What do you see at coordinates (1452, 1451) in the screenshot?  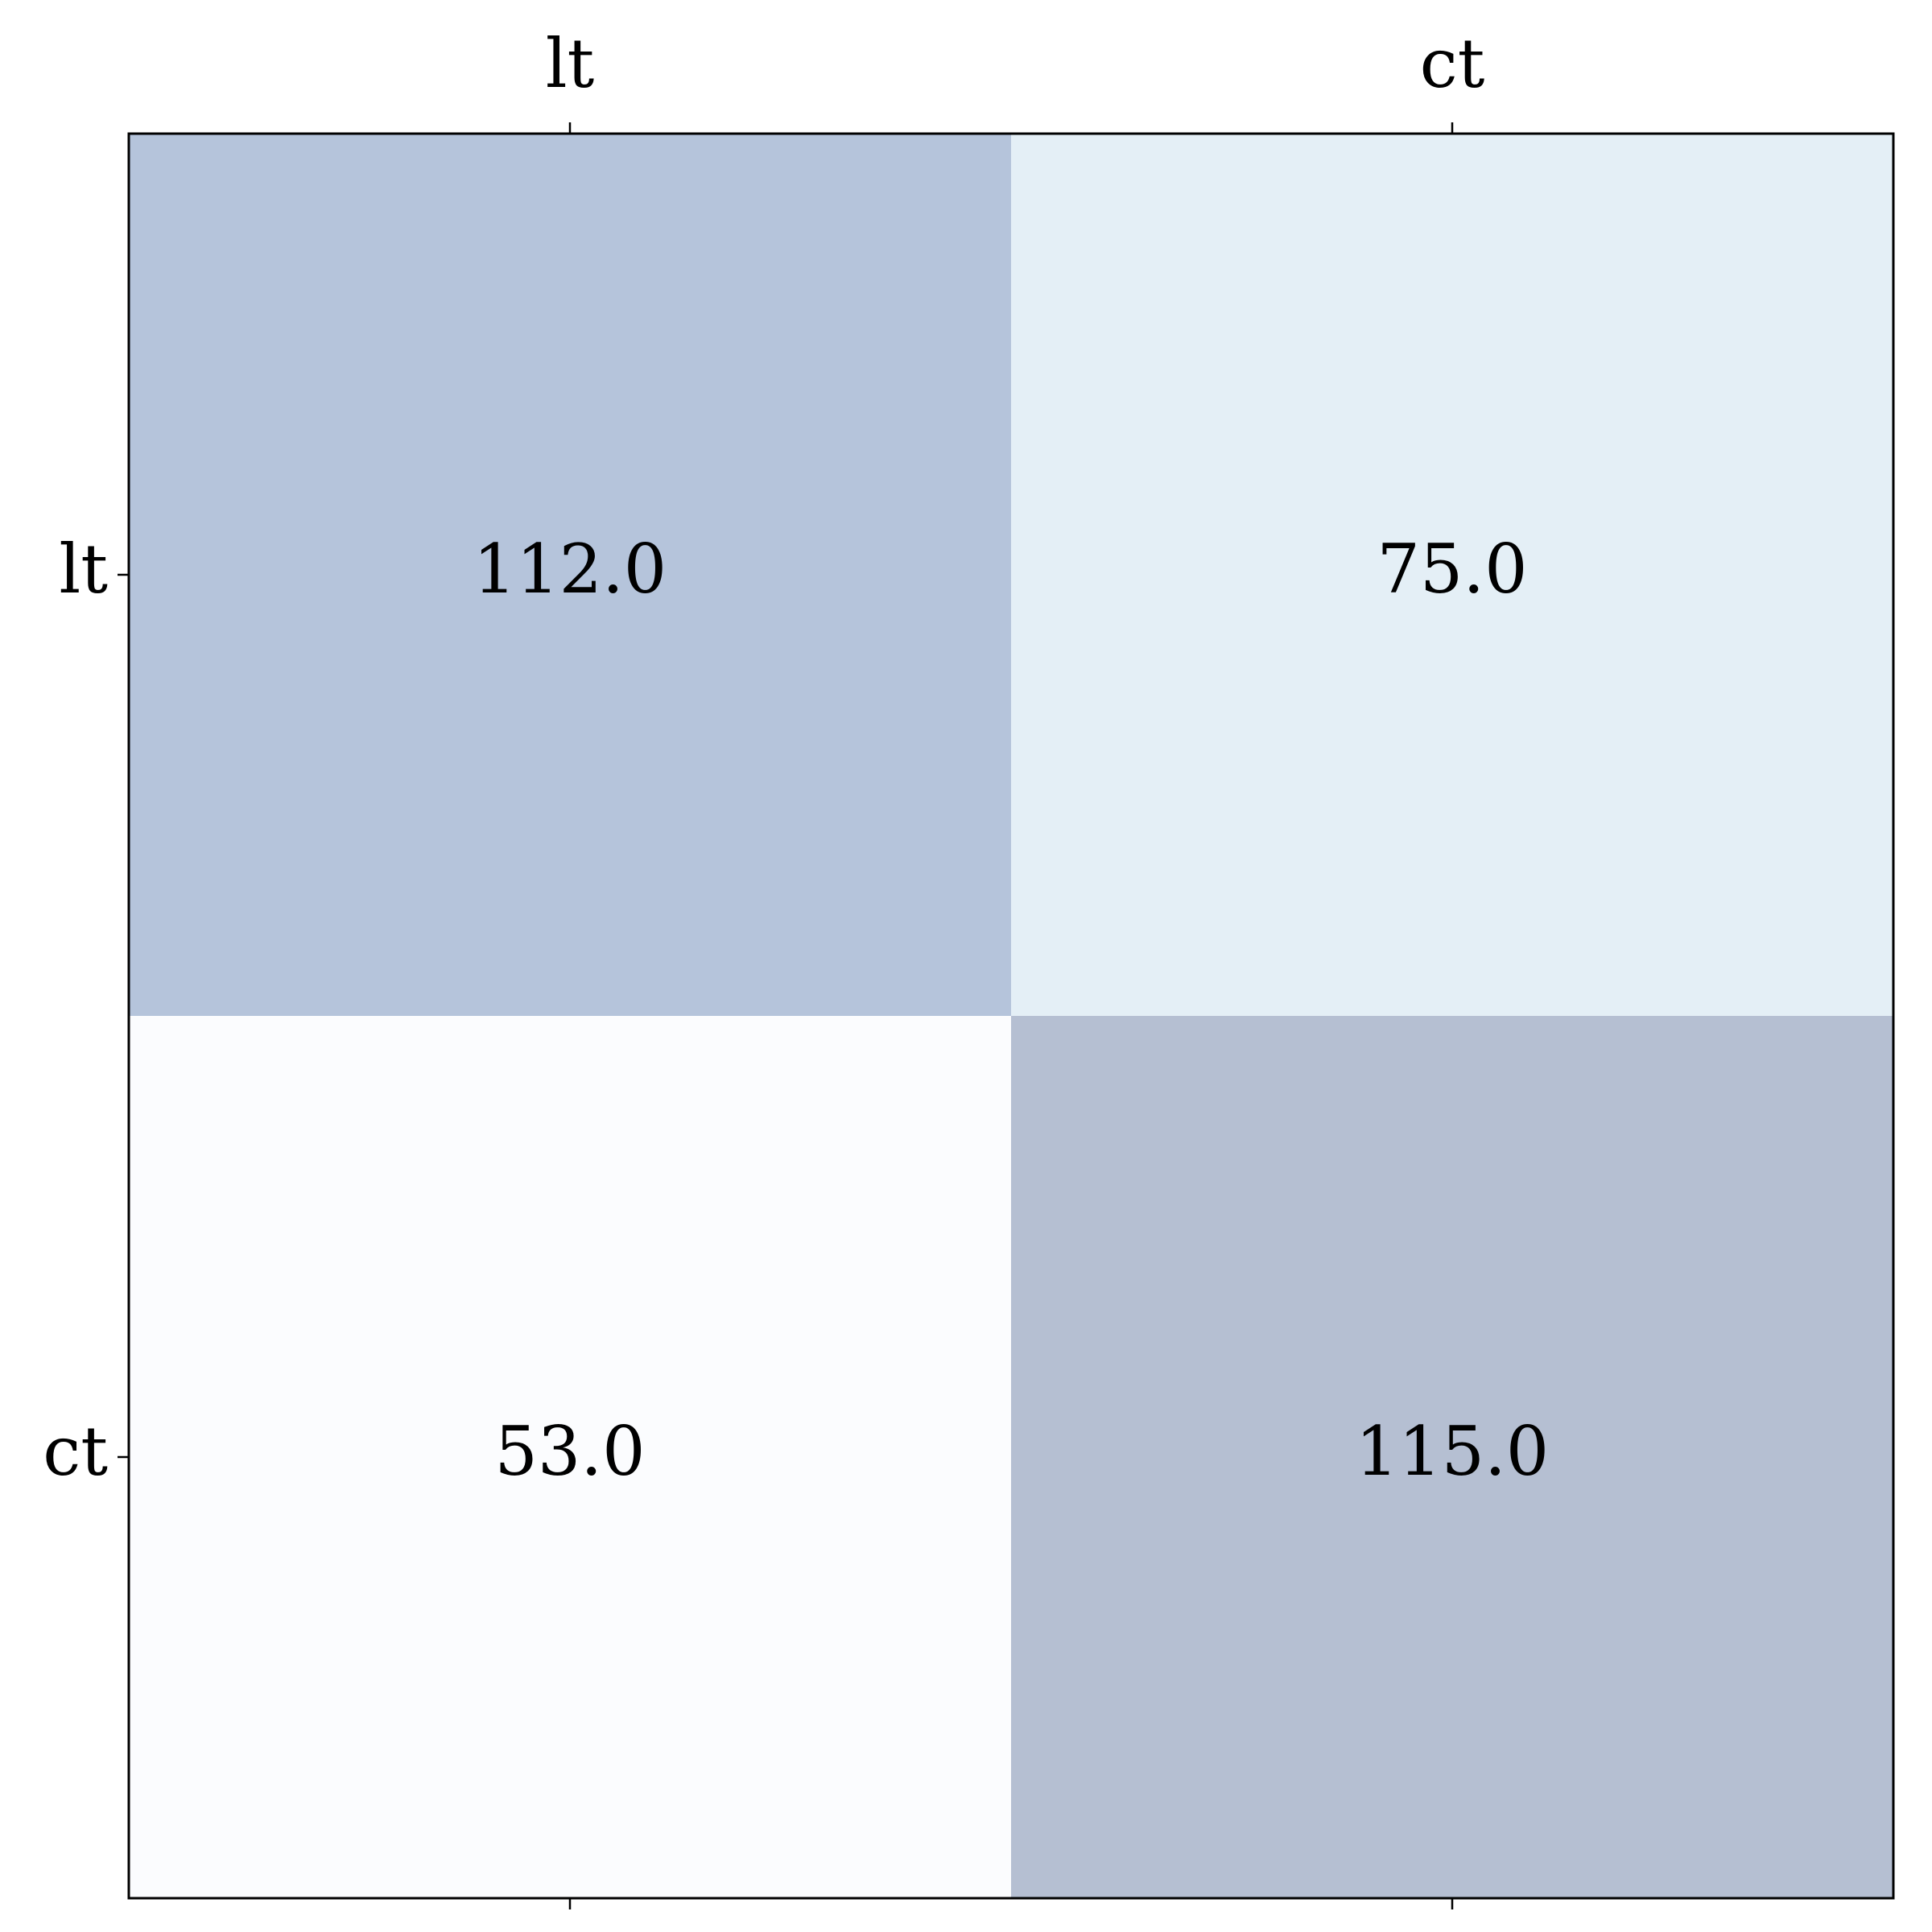 I see `cell-value-label: 115.0` at bounding box center [1452, 1451].